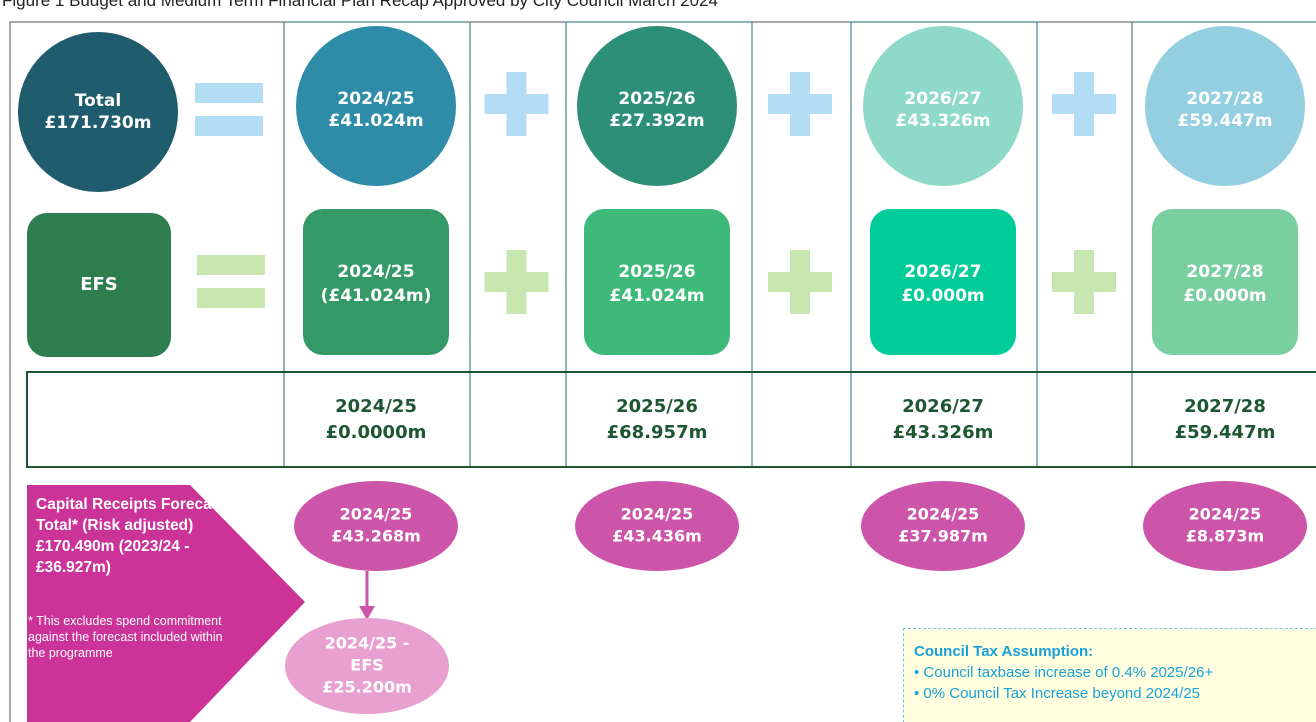  I want to click on label: £25.200m, so click(367, 687).